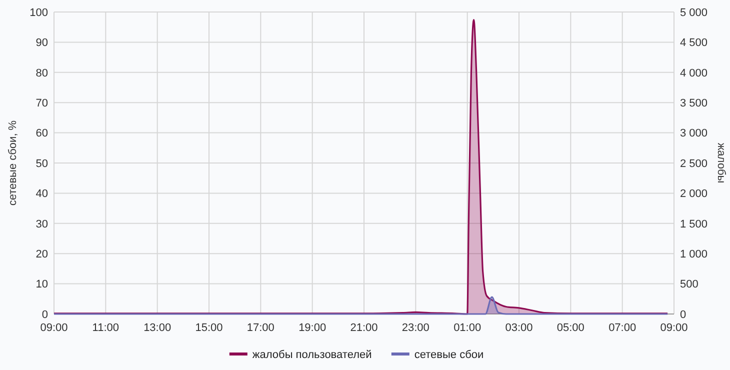 The width and height of the screenshot is (730, 370). What do you see at coordinates (42, 134) in the screenshot?
I see `y-tick-label: 60` at bounding box center [42, 134].